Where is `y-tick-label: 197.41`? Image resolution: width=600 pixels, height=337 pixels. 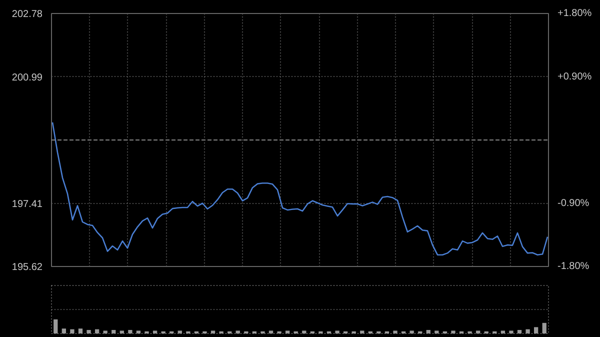 y-tick-label: 197.41 is located at coordinates (27, 204).